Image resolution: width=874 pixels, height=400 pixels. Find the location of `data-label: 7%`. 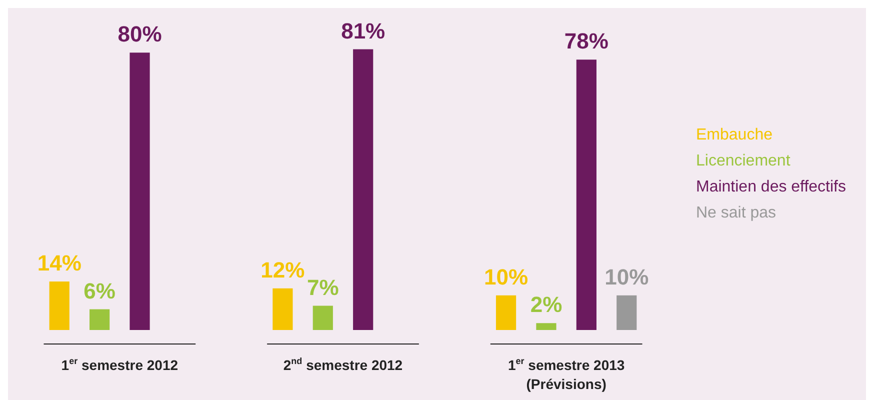

data-label: 7% is located at coordinates (323, 287).